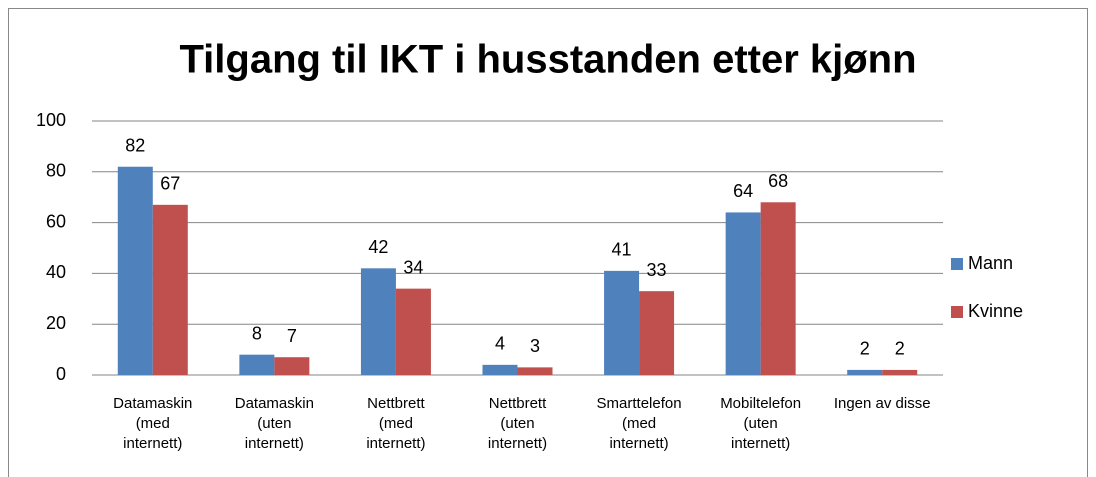 This screenshot has height=477, width=1096. What do you see at coordinates (639, 423) in the screenshot?
I see `x-tick-label: Smarttelefon (med internett)` at bounding box center [639, 423].